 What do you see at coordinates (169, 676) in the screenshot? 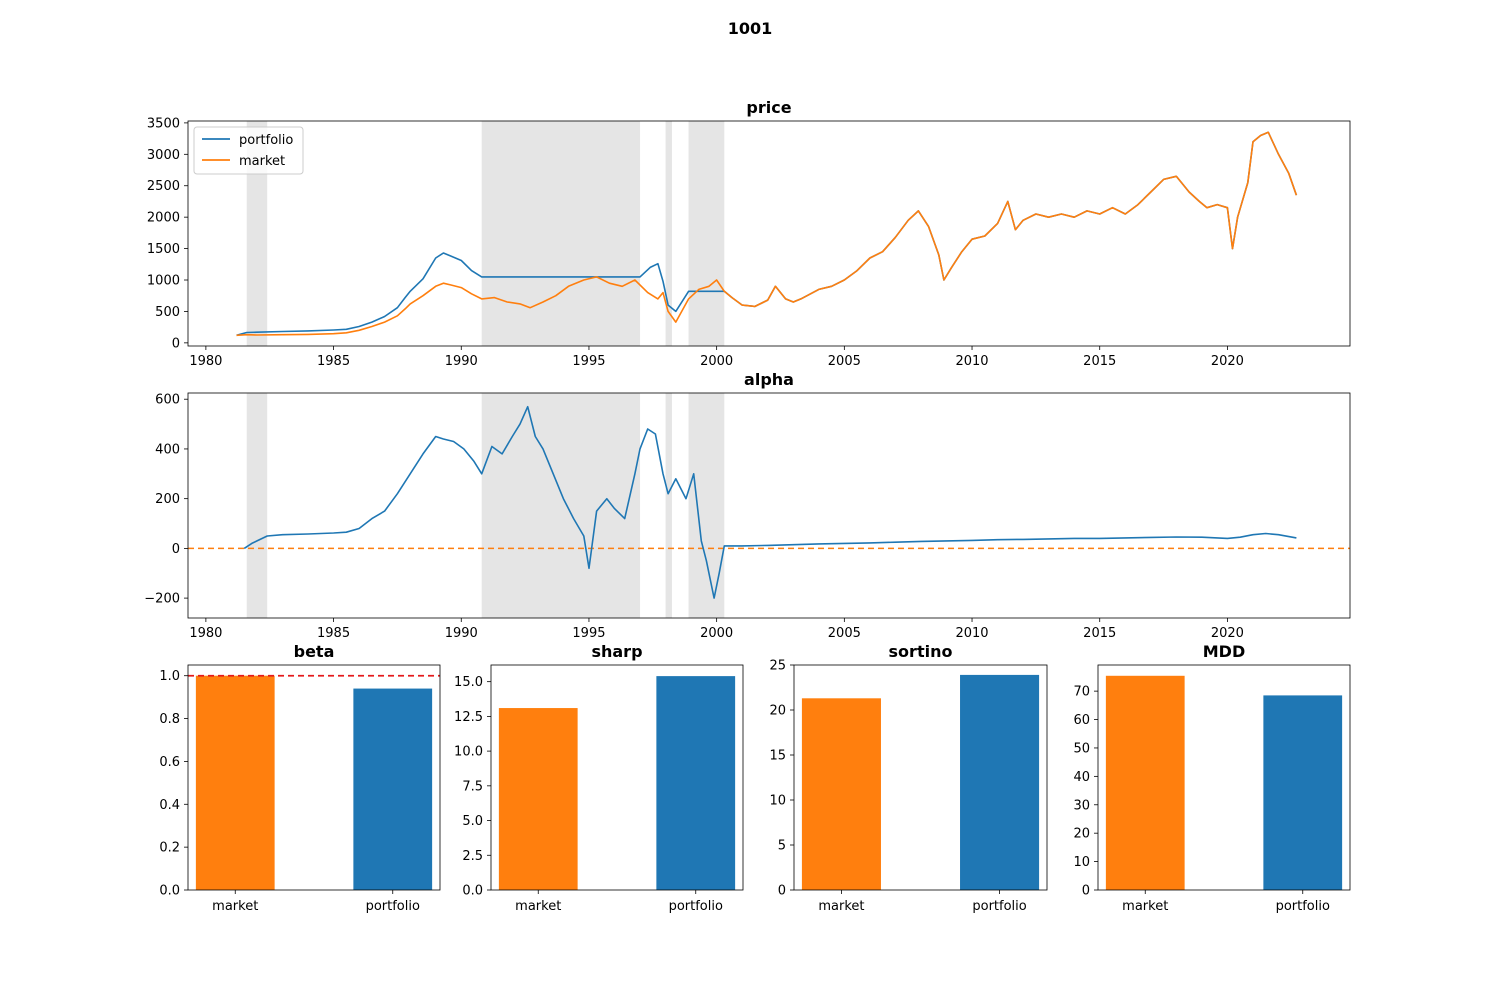
I see `y-tick-label: 1.0` at bounding box center [169, 676].